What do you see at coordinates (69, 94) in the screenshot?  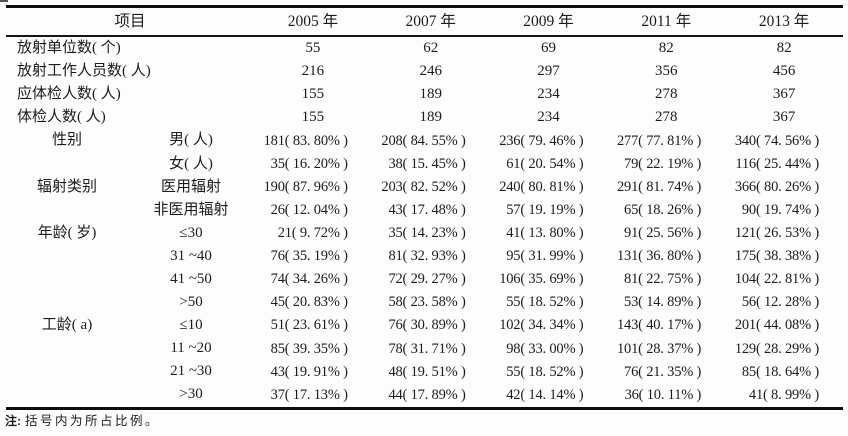 I see `row-label: 应体检人数( 人)` at bounding box center [69, 94].